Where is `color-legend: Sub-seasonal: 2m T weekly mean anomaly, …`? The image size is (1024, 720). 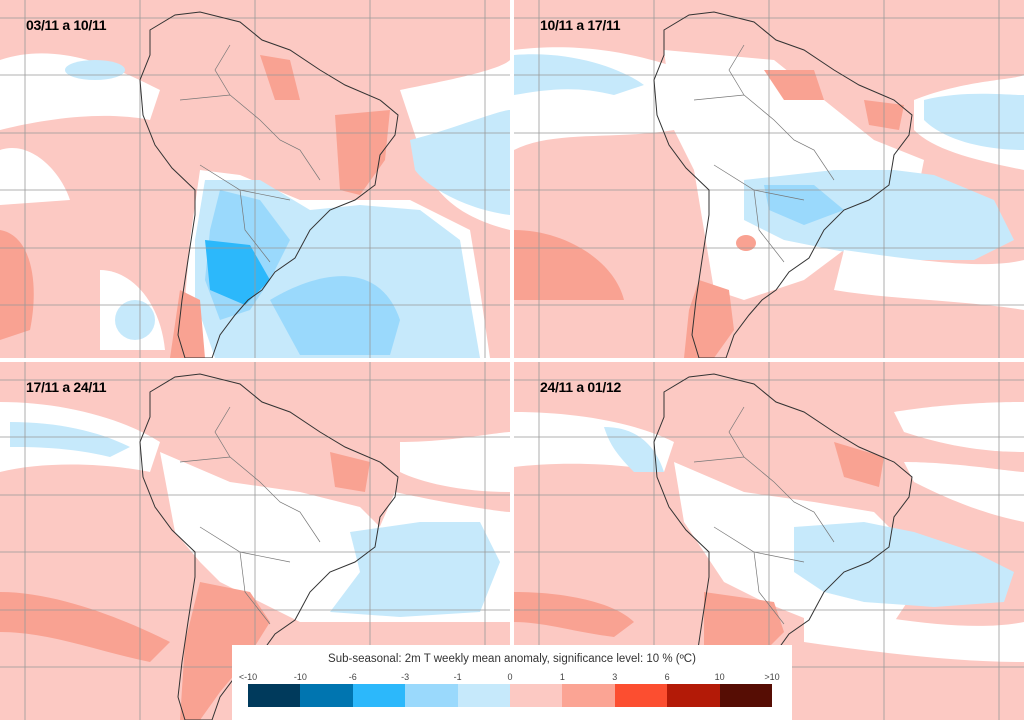
color-legend: Sub-seasonal: 2m T weekly mean anomaly, … is located at coordinates (512, 682).